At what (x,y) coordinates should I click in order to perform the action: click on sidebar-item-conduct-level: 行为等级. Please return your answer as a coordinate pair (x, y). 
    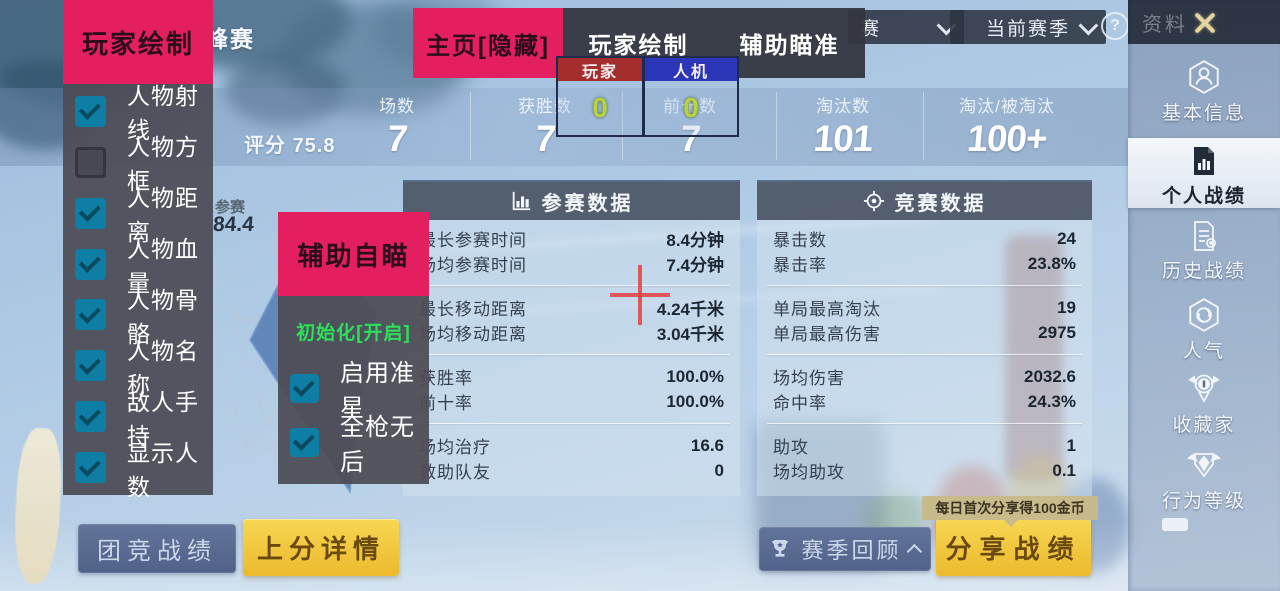
    Looking at the image, I should click on (1204, 480).